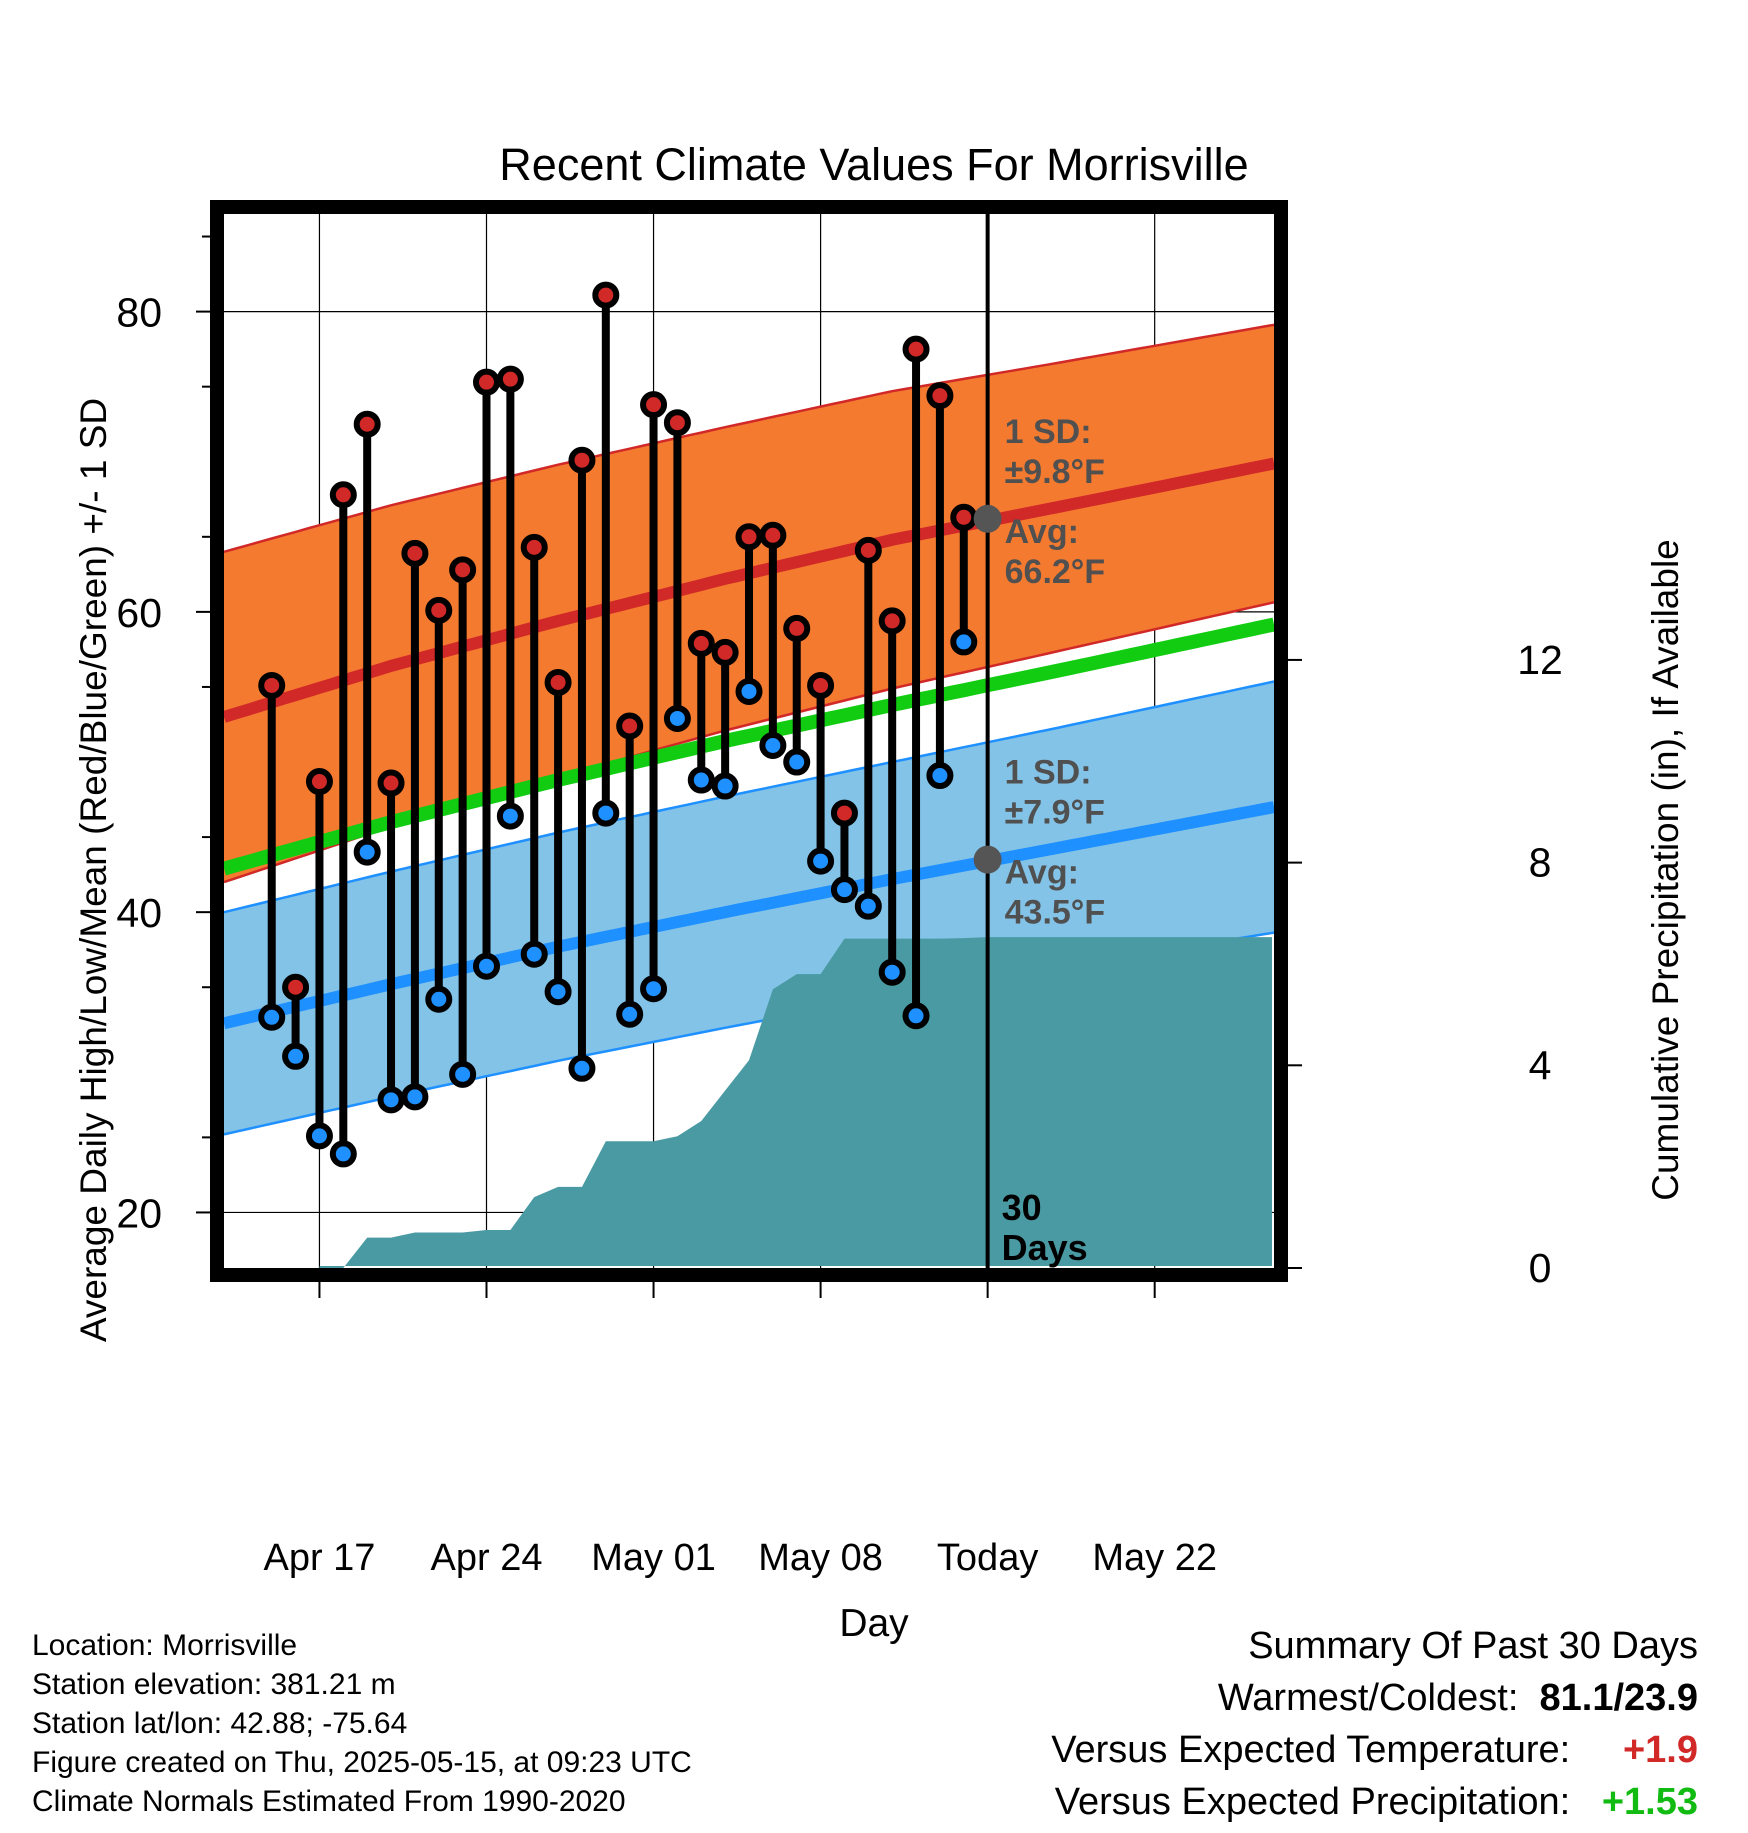  Describe the element at coordinates (653, 1558) in the screenshot. I see `x-tick-label: May 01` at that location.